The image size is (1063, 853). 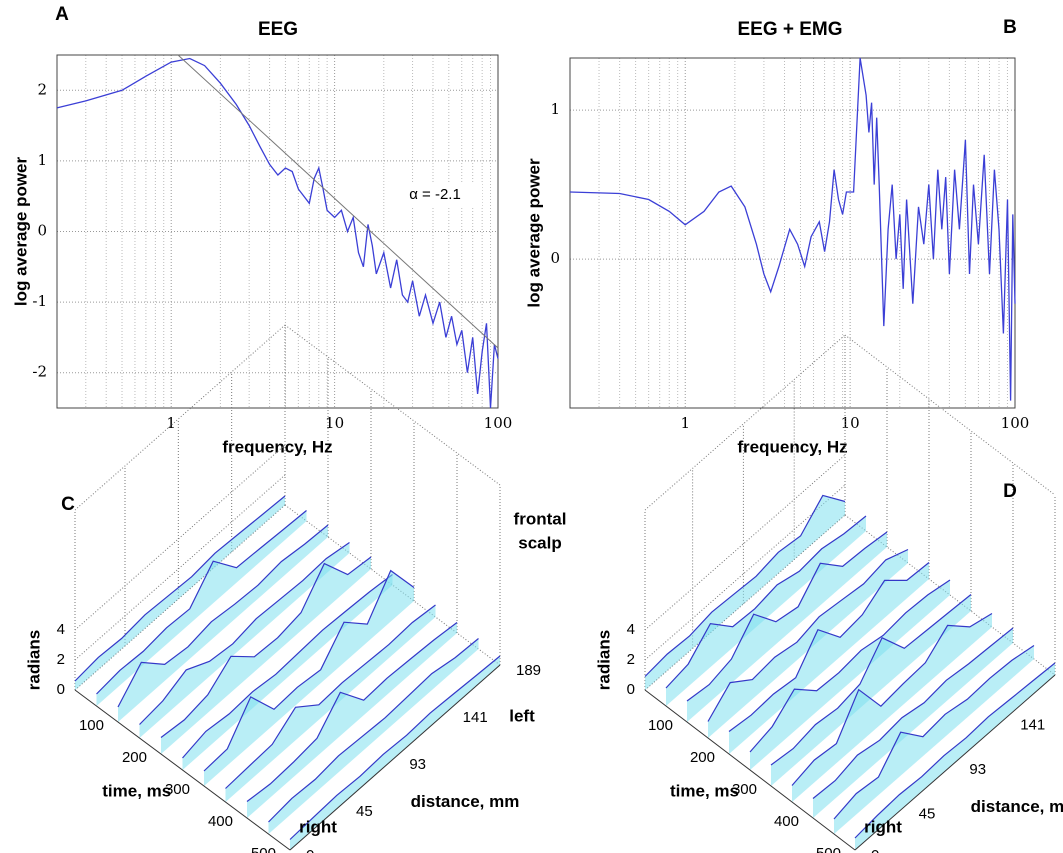 What do you see at coordinates (1010, 27) in the screenshot?
I see `panel-label: B` at bounding box center [1010, 27].